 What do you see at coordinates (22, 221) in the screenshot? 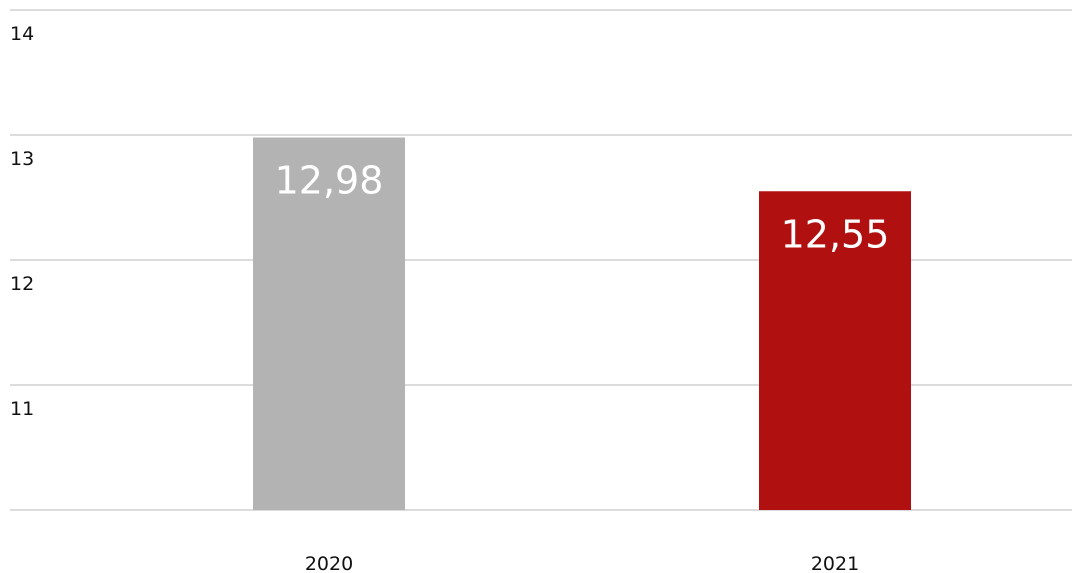
I see `y-axis-tick-labels: 11 12 13 14` at bounding box center [22, 221].